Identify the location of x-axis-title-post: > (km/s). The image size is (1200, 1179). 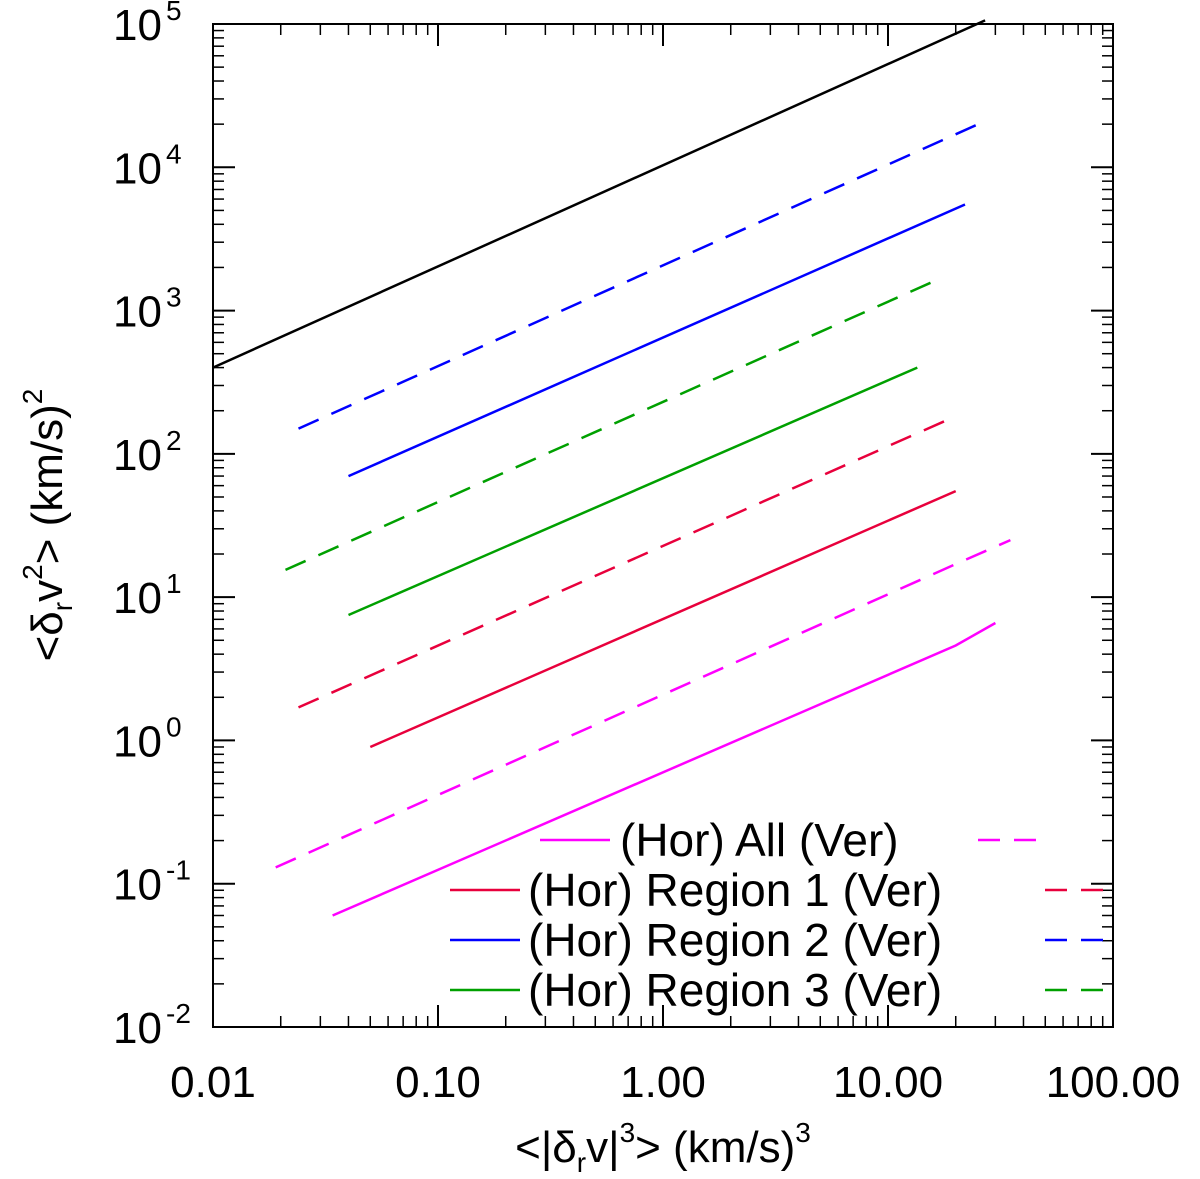
(715, 1147).